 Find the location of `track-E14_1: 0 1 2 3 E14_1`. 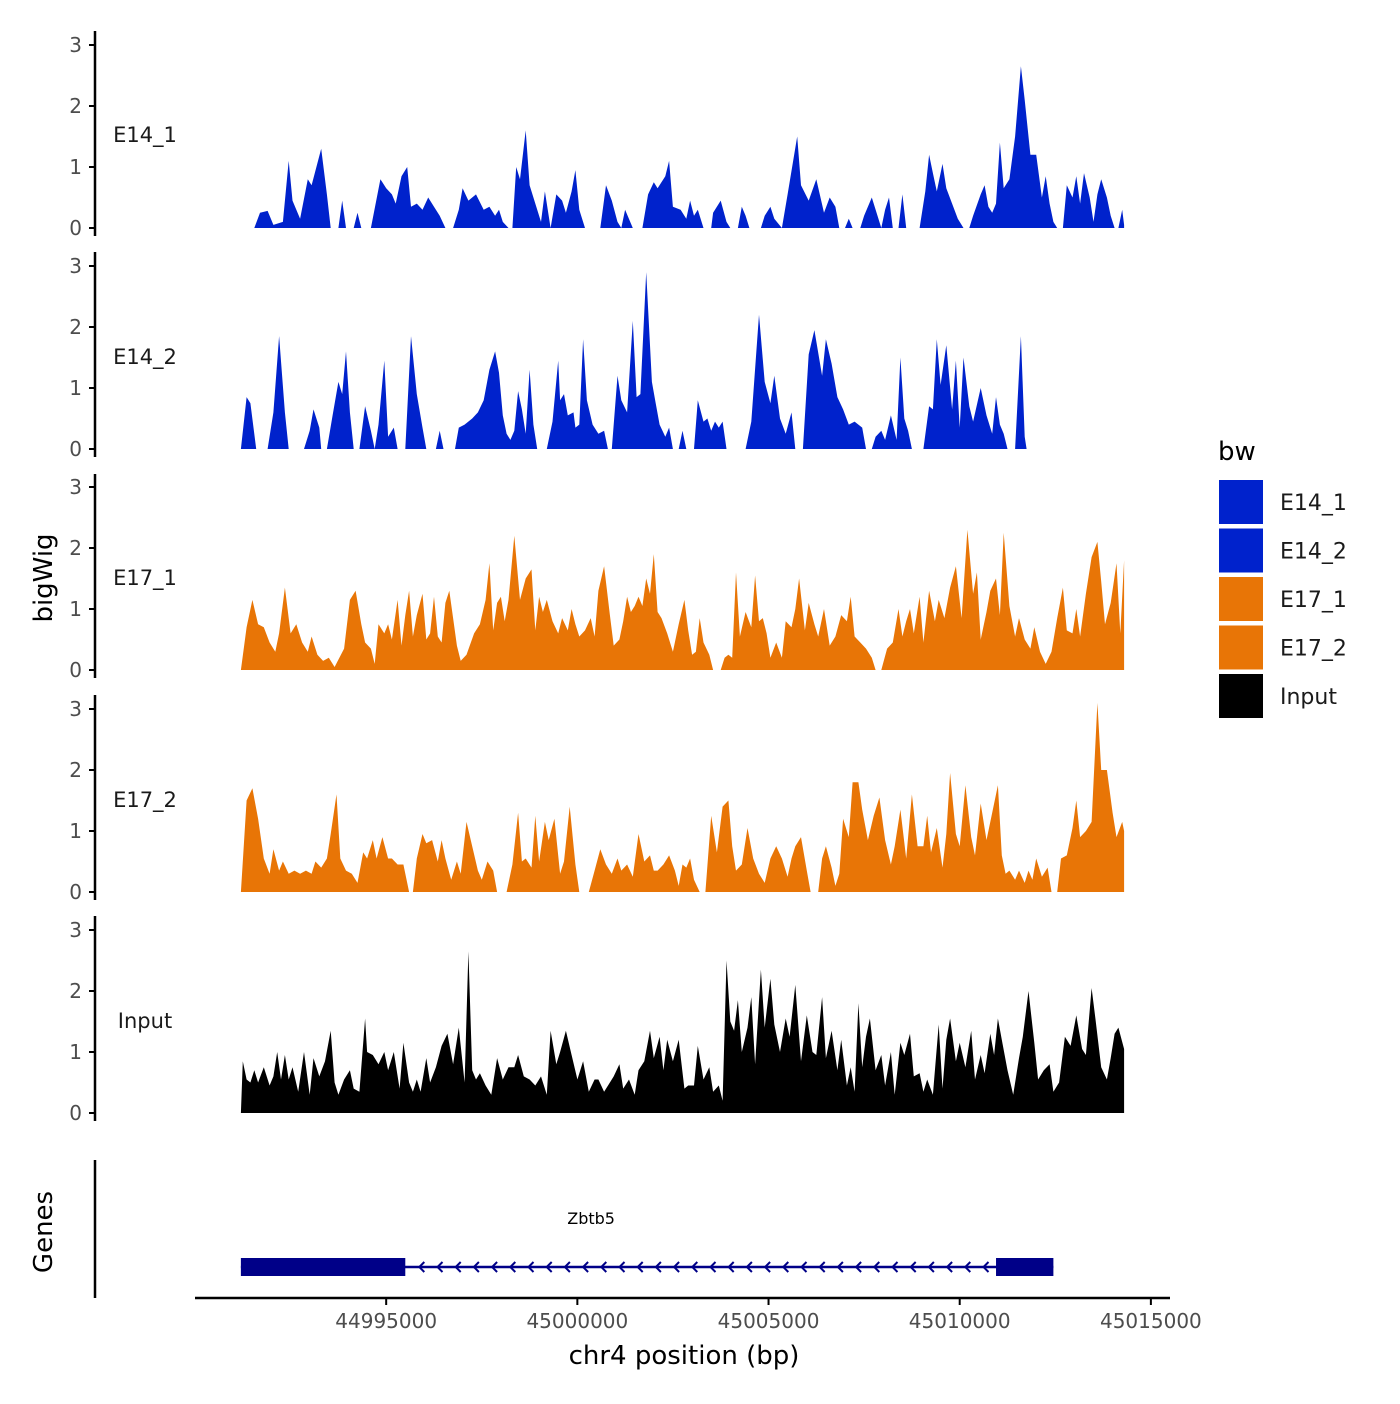

track-E14_1: 0 1 2 3 E14_1 is located at coordinates (597, 135).